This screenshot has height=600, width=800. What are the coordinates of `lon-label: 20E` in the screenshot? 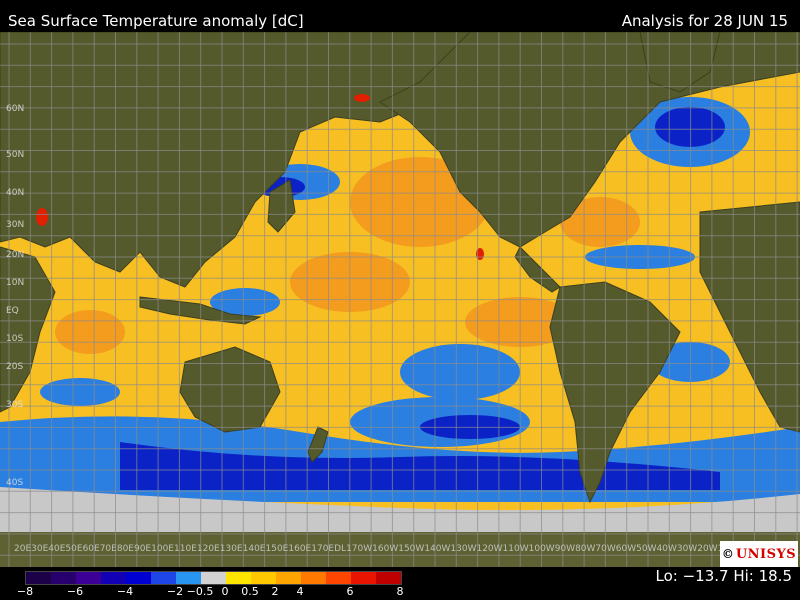 It's located at (23, 549).